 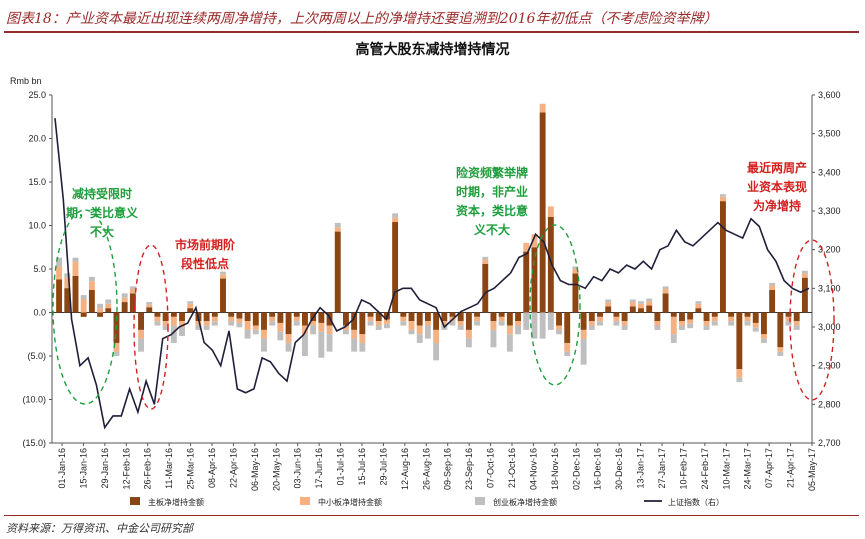 I want to click on x-tick-label: 15-Jan-16, so click(x=83, y=468).